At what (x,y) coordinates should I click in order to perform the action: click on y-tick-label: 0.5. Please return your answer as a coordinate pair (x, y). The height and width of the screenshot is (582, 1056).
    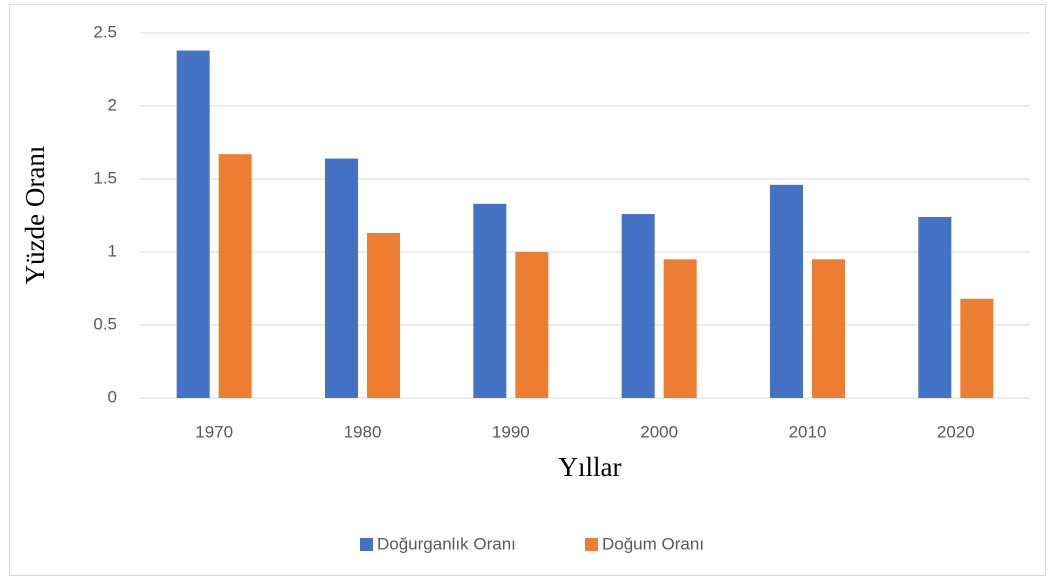
    Looking at the image, I should click on (105, 323).